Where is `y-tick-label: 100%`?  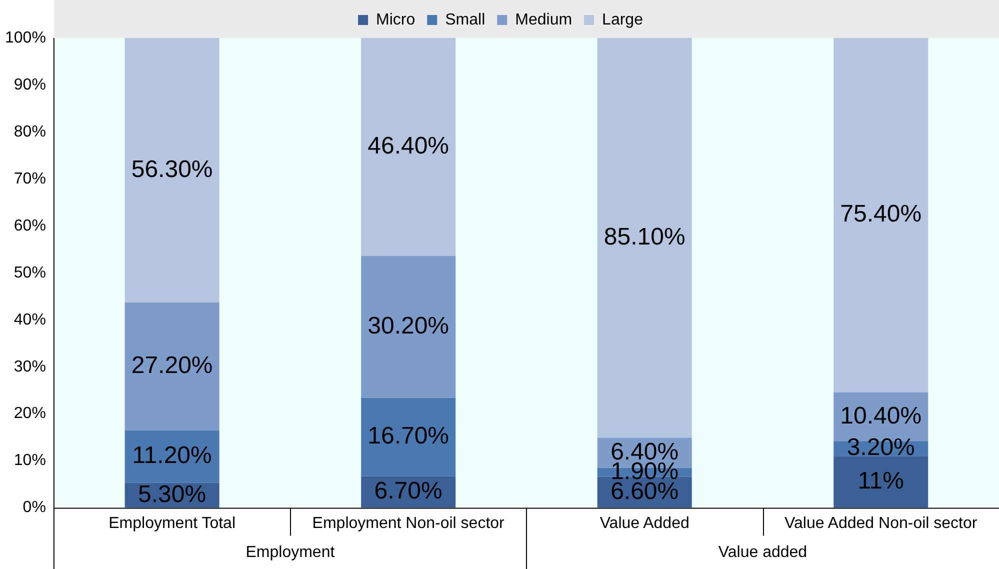 y-tick-label: 100% is located at coordinates (25, 37).